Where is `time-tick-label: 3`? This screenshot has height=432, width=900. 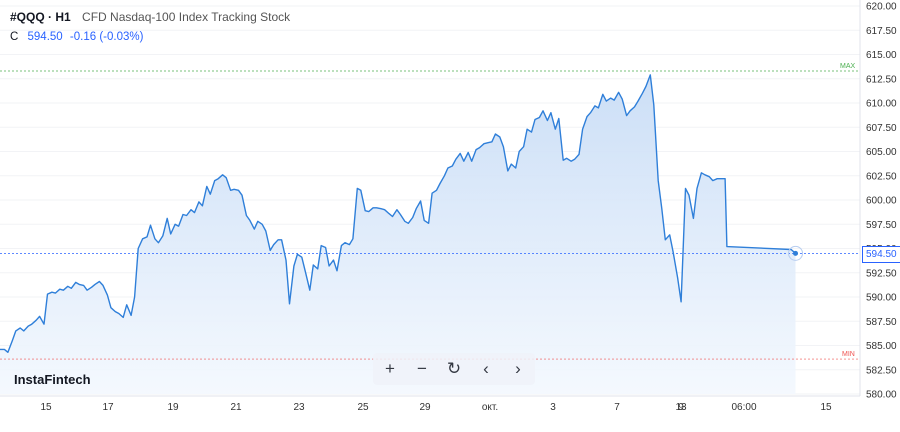
time-tick-label: 3 is located at coordinates (553, 407).